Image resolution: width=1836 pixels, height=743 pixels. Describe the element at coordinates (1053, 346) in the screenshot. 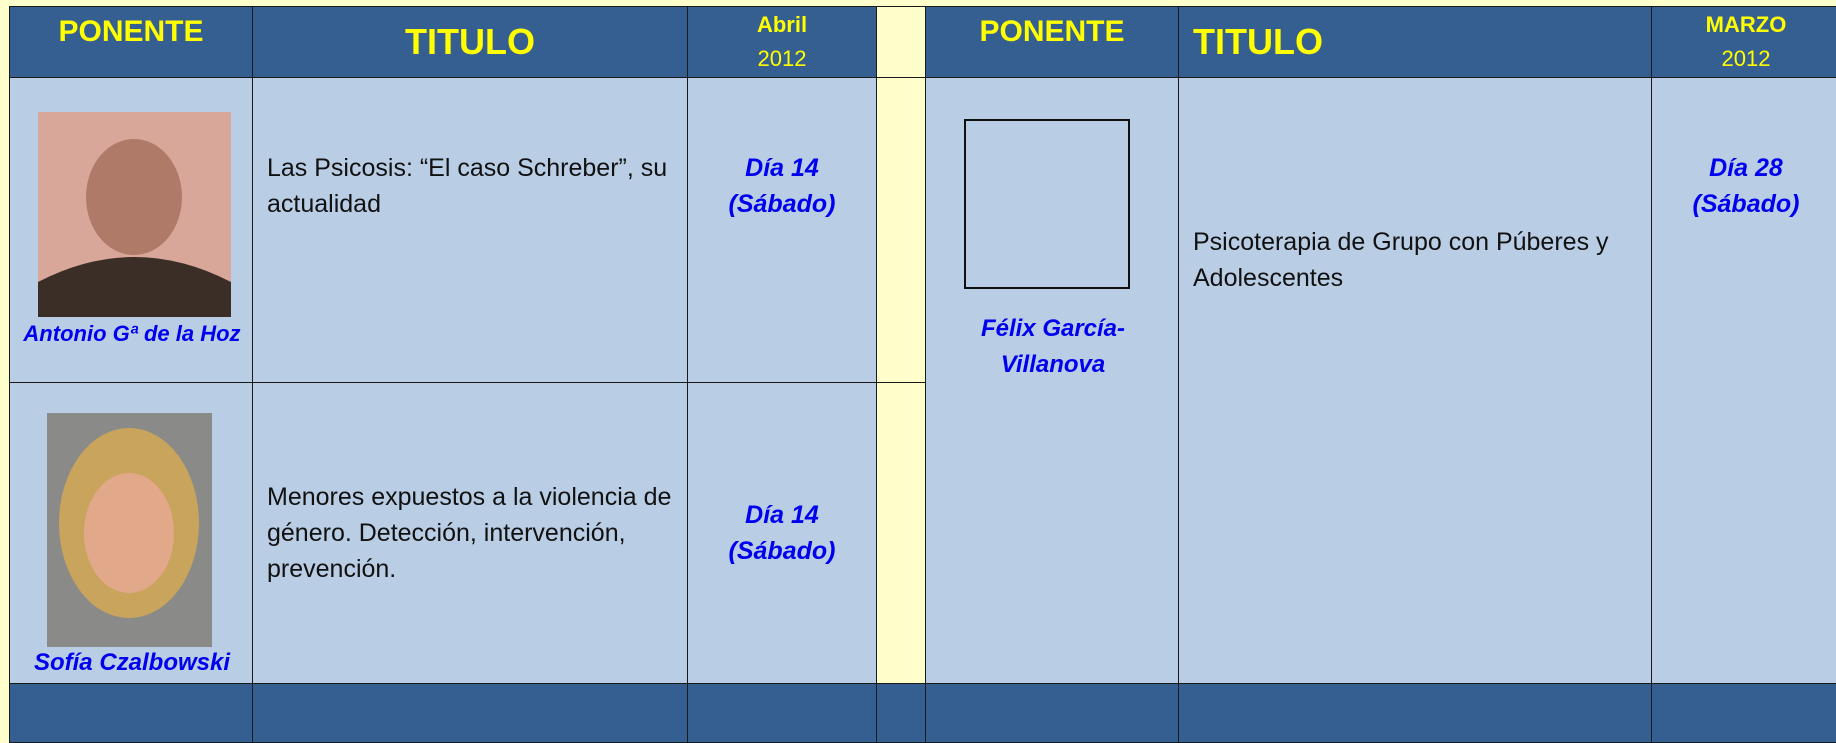

I see `speaker-name: Félix García-Villanova` at that location.